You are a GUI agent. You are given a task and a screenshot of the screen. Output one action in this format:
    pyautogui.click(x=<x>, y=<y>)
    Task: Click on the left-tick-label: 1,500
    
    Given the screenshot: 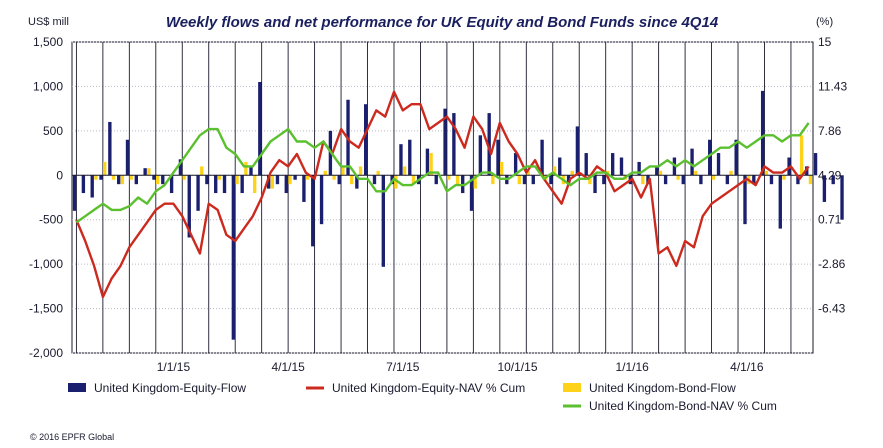 What is the action you would take?
    pyautogui.click(x=48, y=42)
    